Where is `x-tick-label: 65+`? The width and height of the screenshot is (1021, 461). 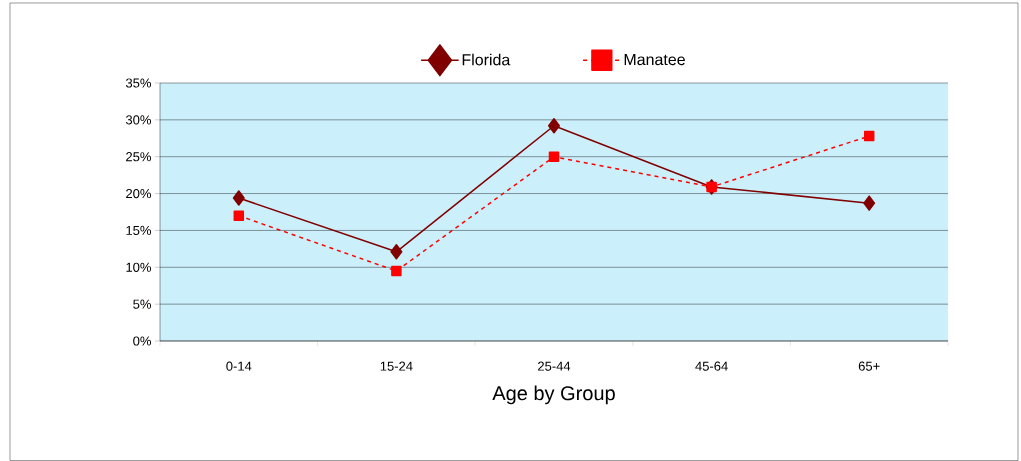 x-tick-label: 65+ is located at coordinates (869, 366).